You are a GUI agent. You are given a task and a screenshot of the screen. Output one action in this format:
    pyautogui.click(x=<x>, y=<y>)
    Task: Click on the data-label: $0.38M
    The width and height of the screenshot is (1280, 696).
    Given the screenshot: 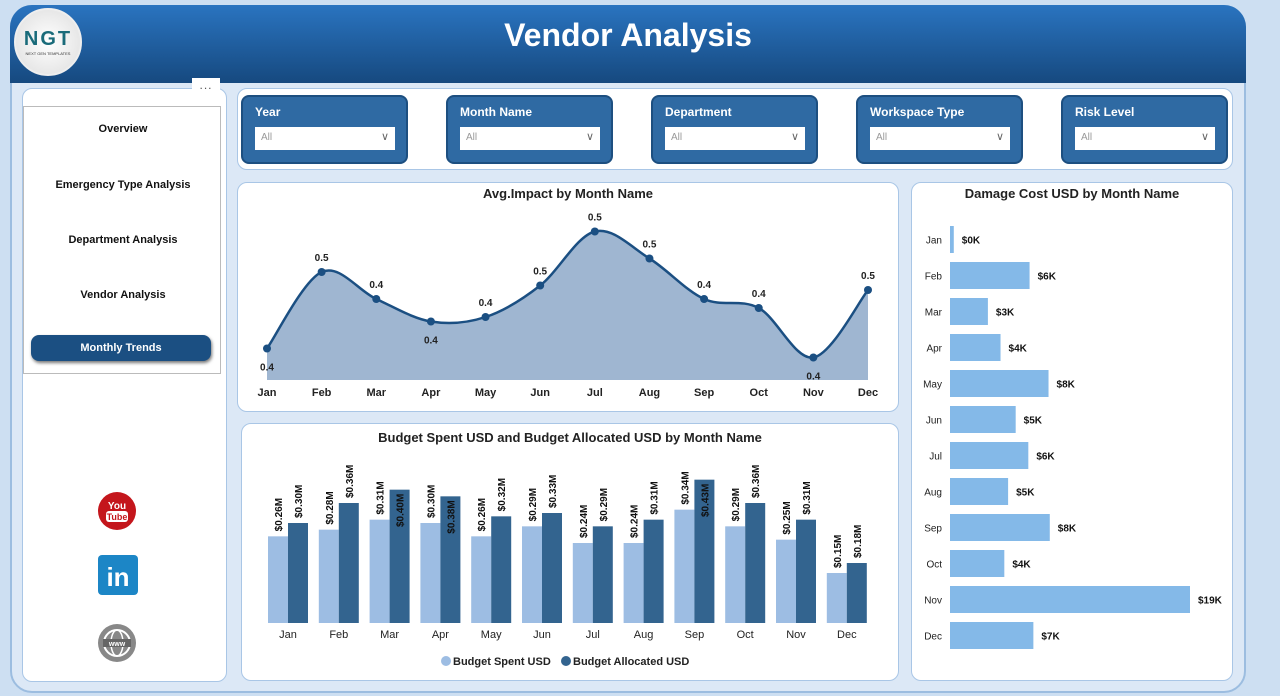 What is the action you would take?
    pyautogui.click(x=451, y=516)
    